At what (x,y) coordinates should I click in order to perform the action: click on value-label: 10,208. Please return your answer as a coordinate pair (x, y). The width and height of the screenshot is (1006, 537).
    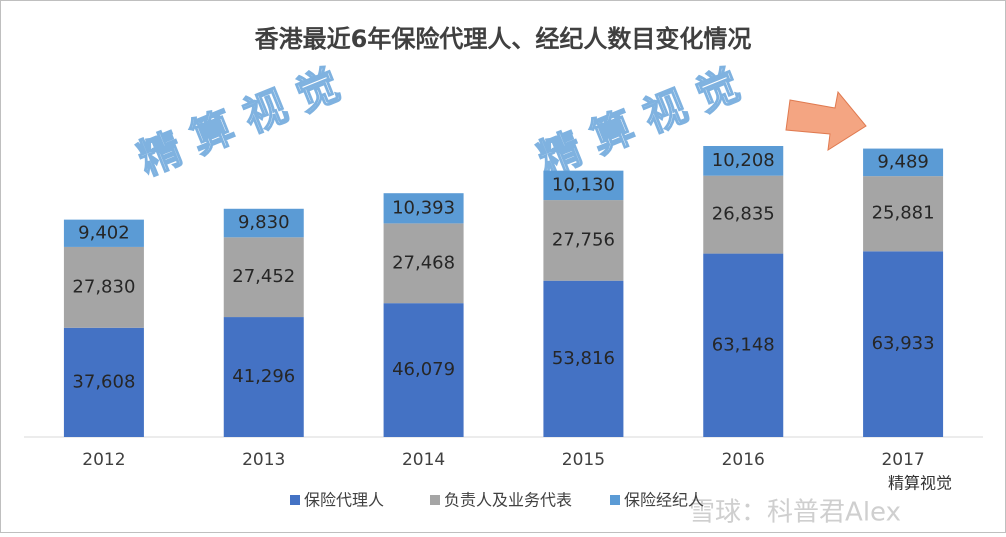
    Looking at the image, I should click on (743, 160).